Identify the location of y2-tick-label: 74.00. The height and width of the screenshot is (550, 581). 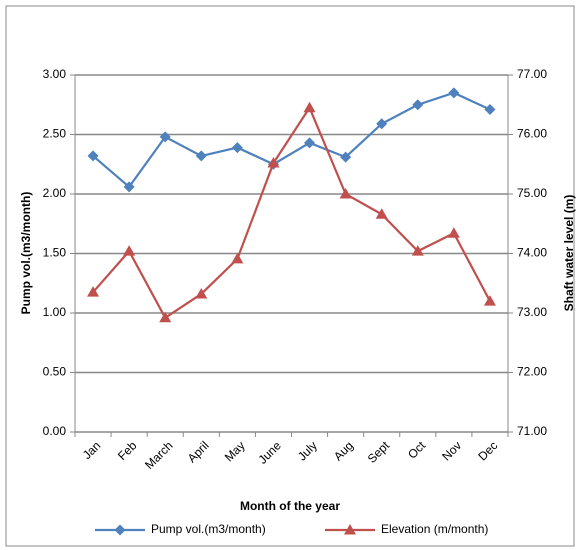
(532, 253).